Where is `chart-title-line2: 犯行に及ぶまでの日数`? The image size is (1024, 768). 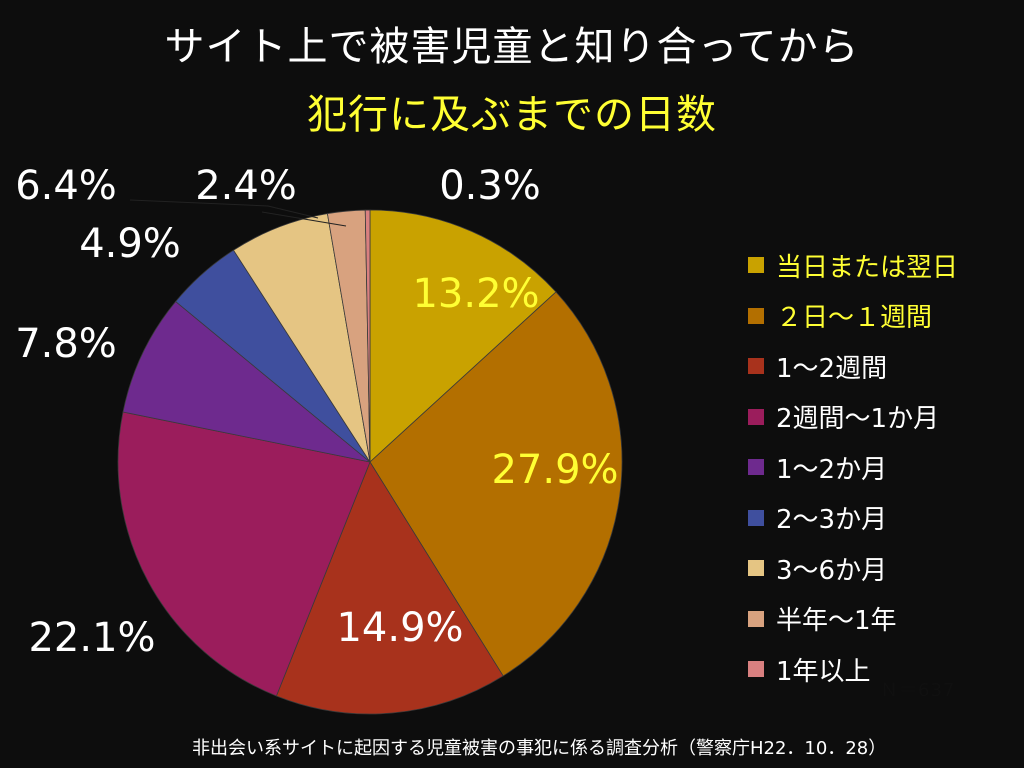
chart-title-line2: 犯行に及ぶまでの日数 is located at coordinates (512, 115).